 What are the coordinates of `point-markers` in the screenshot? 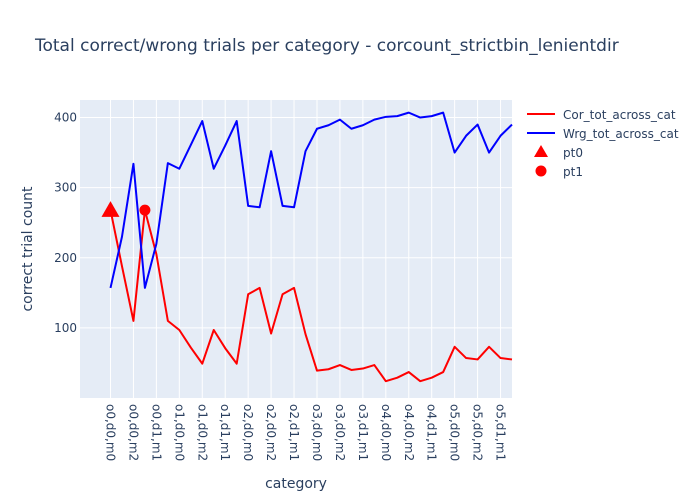 It's located at (126, 209).